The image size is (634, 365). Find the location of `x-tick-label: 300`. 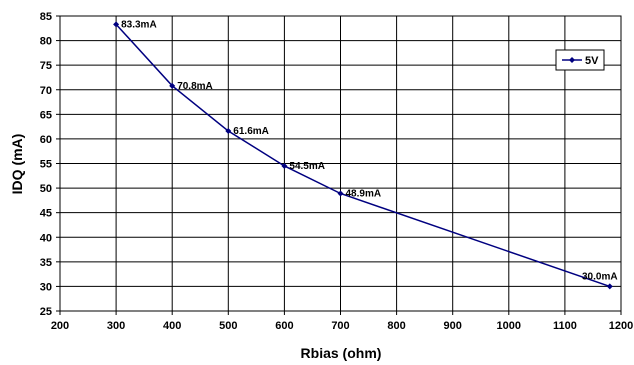

x-tick-label: 300 is located at coordinates (116, 326).